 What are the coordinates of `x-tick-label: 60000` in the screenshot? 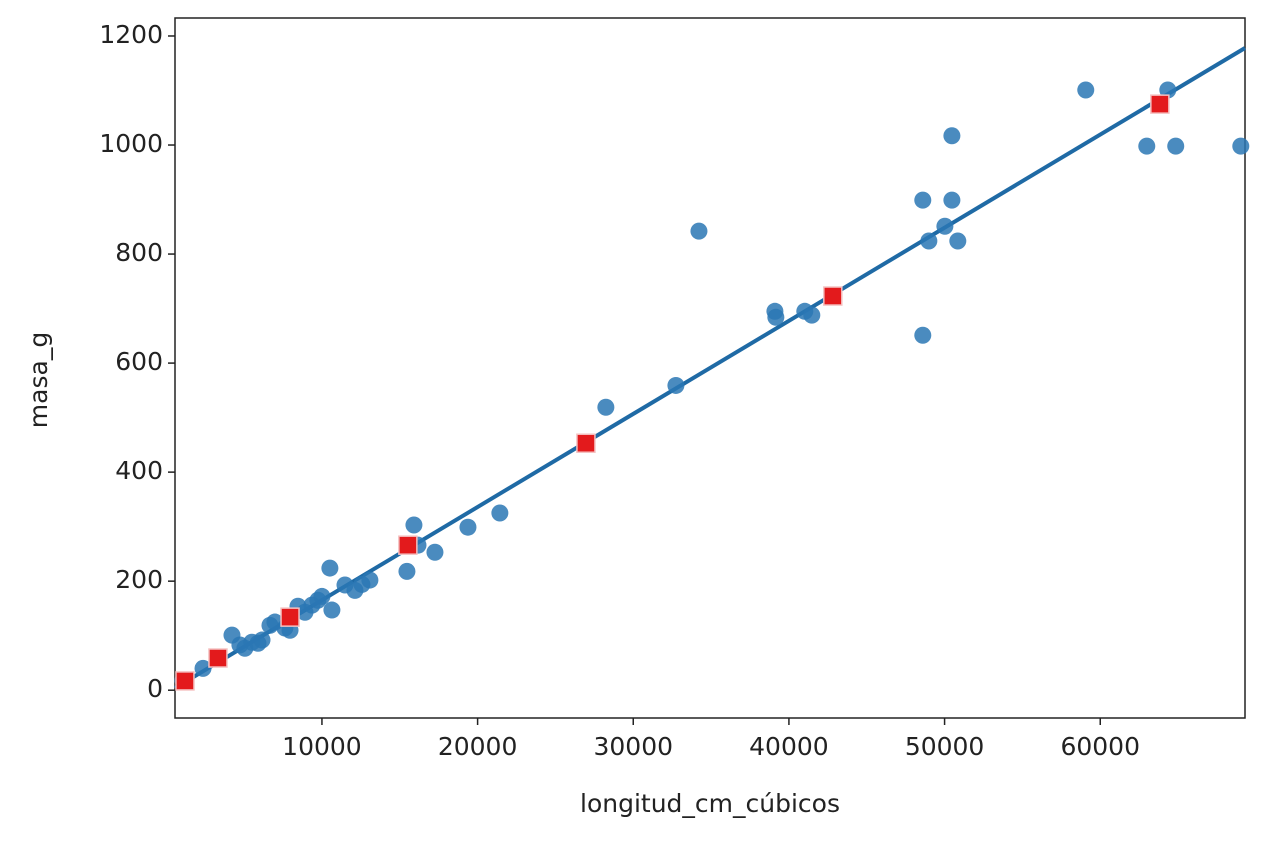 It's located at (1100, 746).